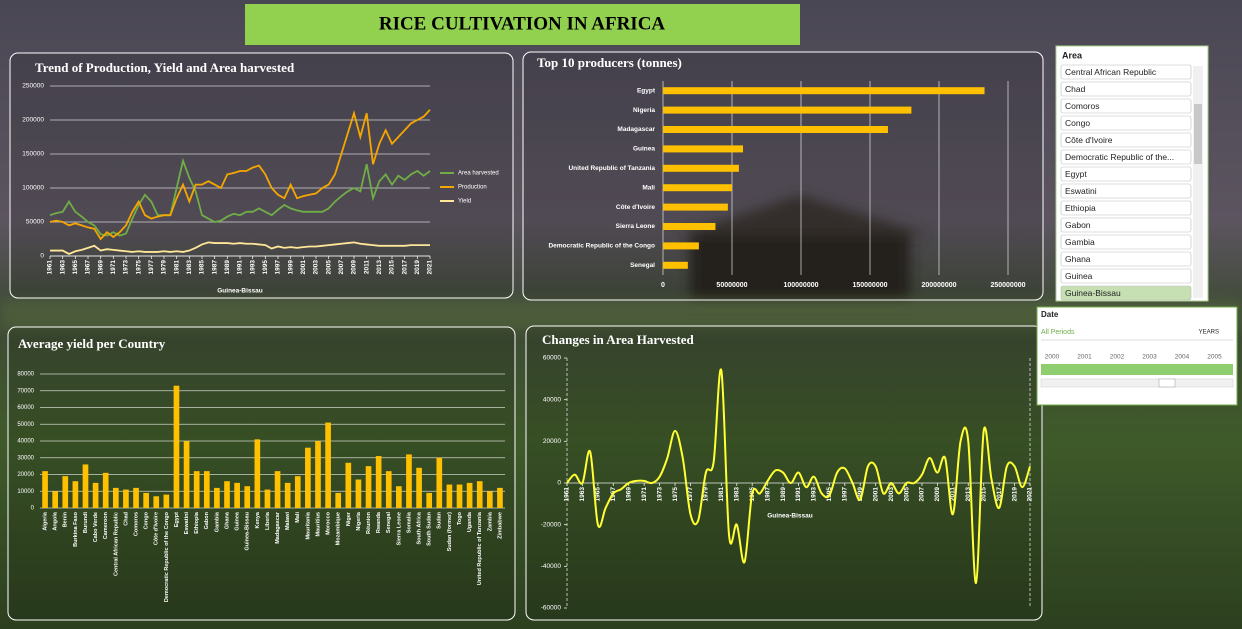 The image size is (1242, 629). I want to click on x-tick-label: Rwanda, so click(379, 522).